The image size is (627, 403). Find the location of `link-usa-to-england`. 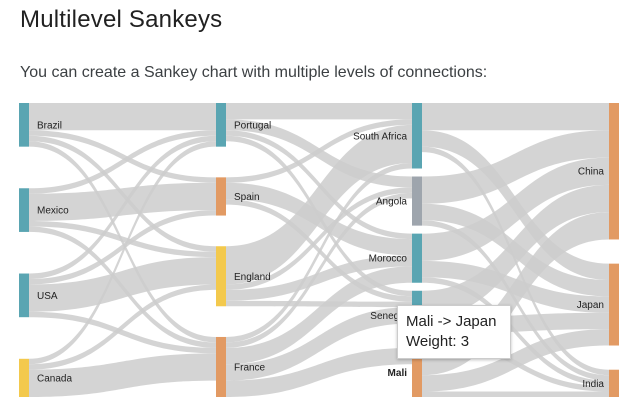

link-usa-to-england is located at coordinates (122, 284).